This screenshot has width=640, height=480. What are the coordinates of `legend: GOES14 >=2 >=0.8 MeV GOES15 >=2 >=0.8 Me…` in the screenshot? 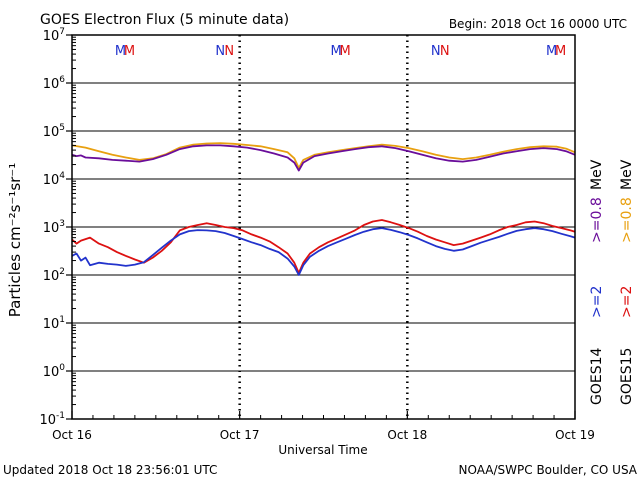 It's located at (612, 282).